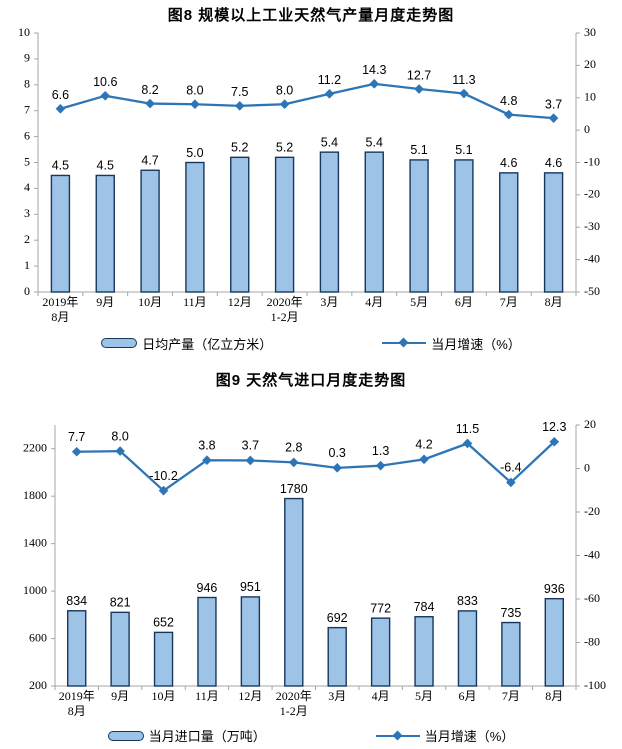  What do you see at coordinates (329, 142) in the screenshot?
I see `bar-value-label: 5.4` at bounding box center [329, 142].